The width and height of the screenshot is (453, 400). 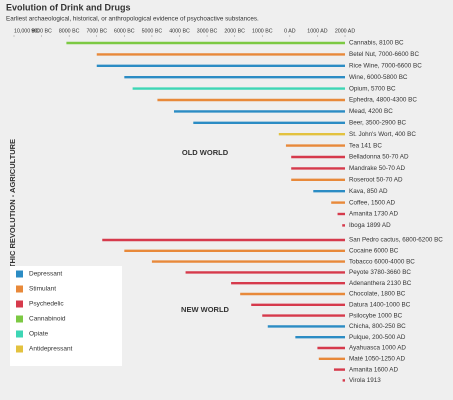 What do you see at coordinates (376, 43) in the screenshot?
I see `bar-label: Cannabis, 8100 BC` at bounding box center [376, 43].